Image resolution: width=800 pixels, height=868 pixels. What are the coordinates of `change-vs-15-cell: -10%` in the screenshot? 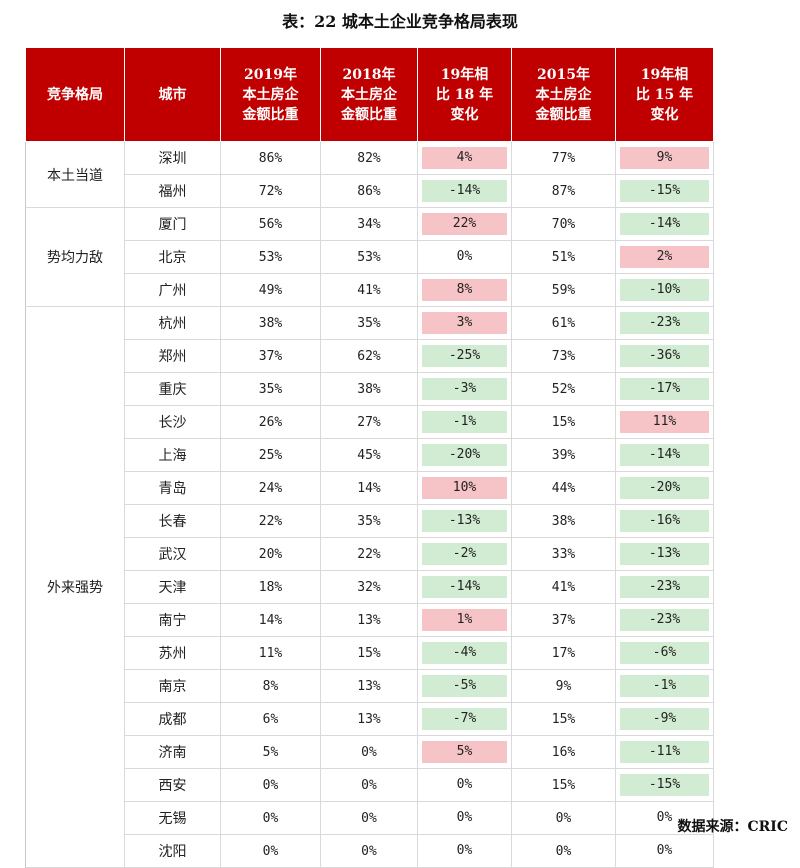 It's located at (664, 290).